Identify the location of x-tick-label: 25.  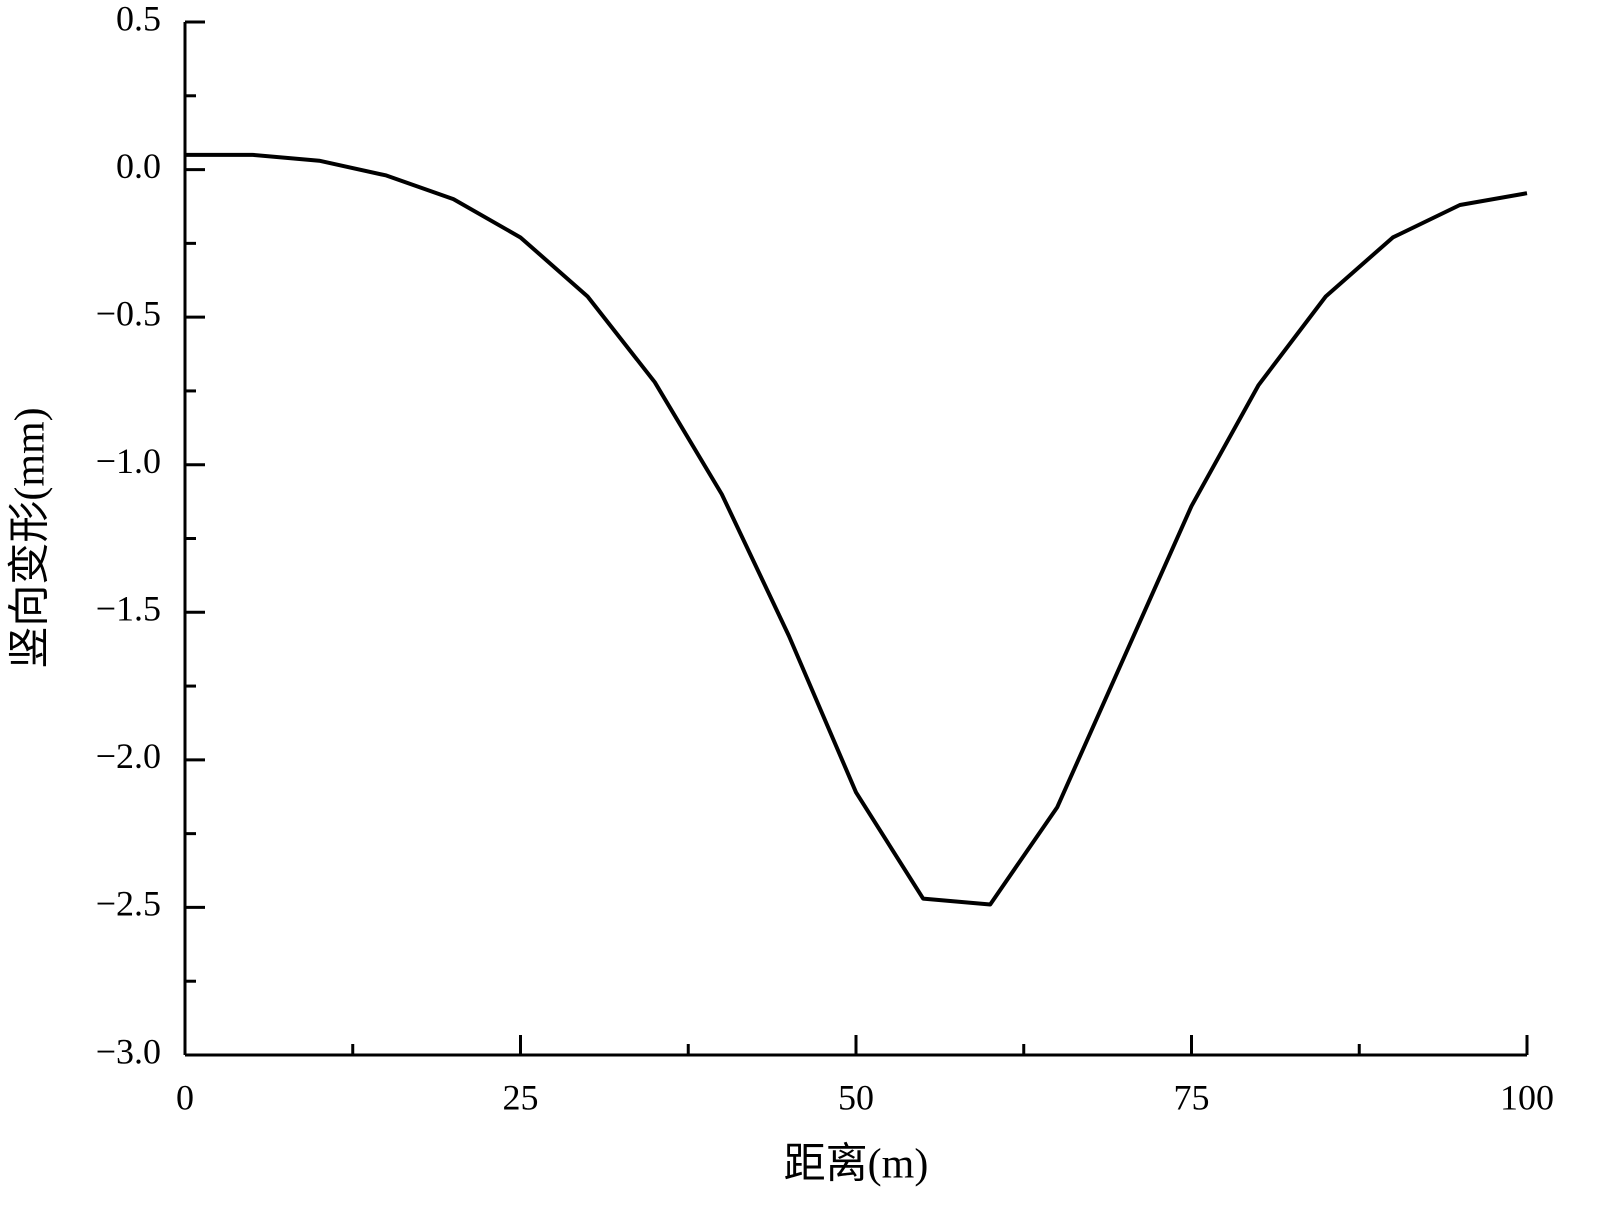
(521, 1097).